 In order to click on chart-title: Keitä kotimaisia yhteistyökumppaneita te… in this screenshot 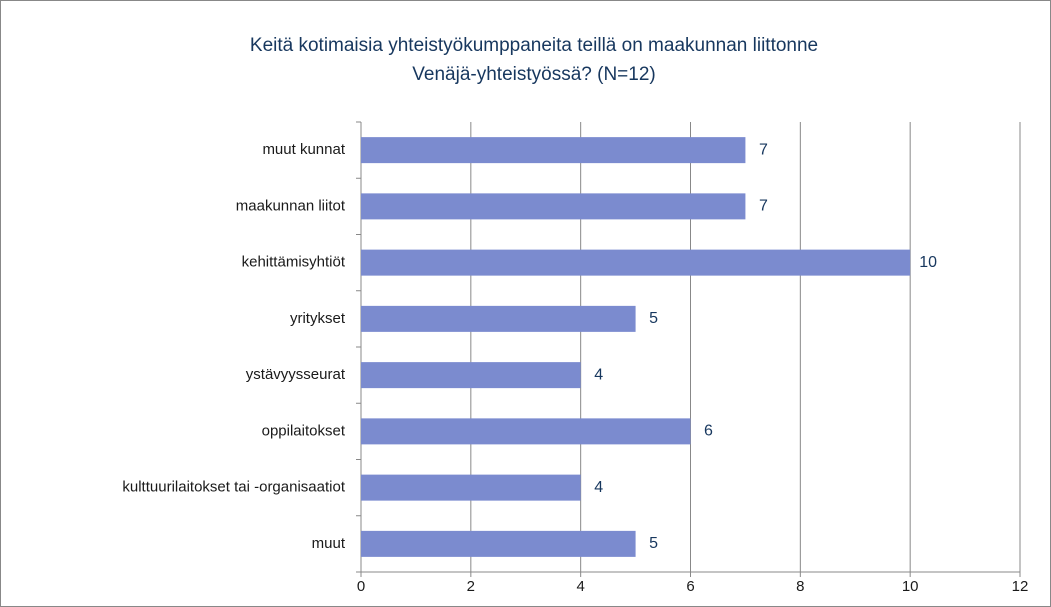, I will do `click(534, 45)`.